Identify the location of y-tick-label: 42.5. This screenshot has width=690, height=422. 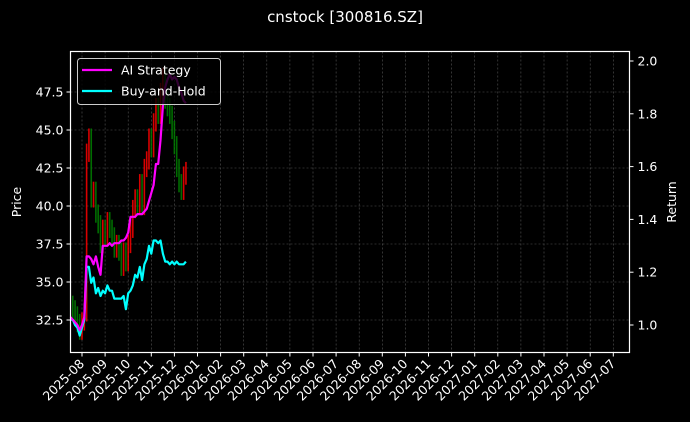
(50, 168).